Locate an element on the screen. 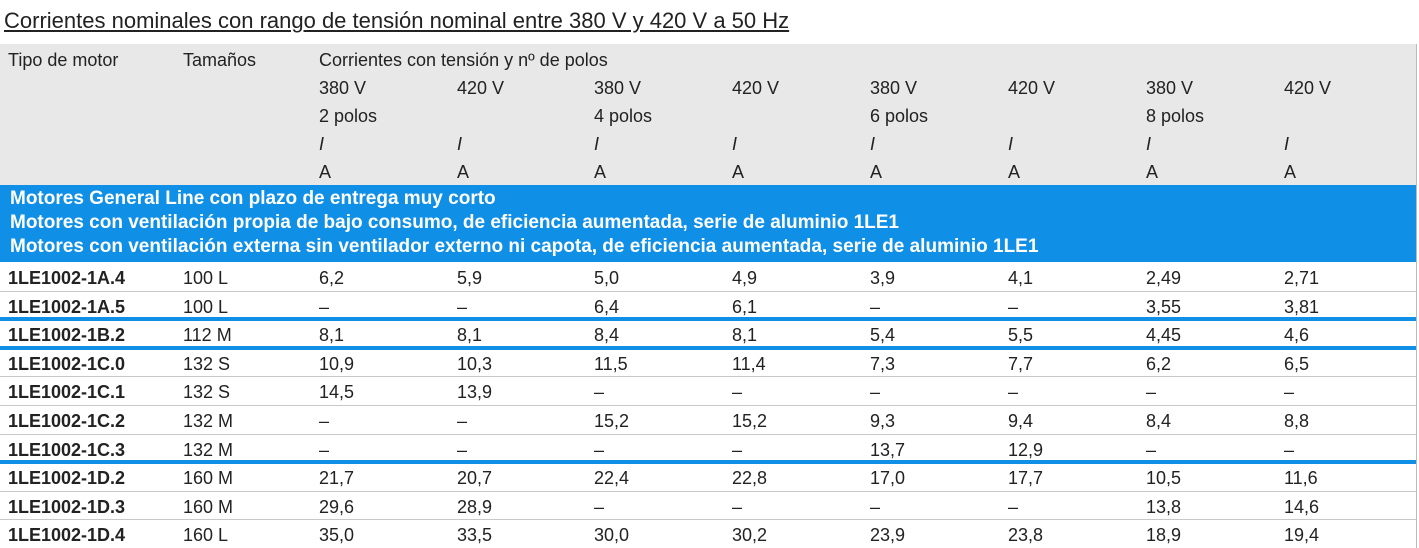  header-cell: Corrientes con tensión y nº de polos is located at coordinates (463, 60).